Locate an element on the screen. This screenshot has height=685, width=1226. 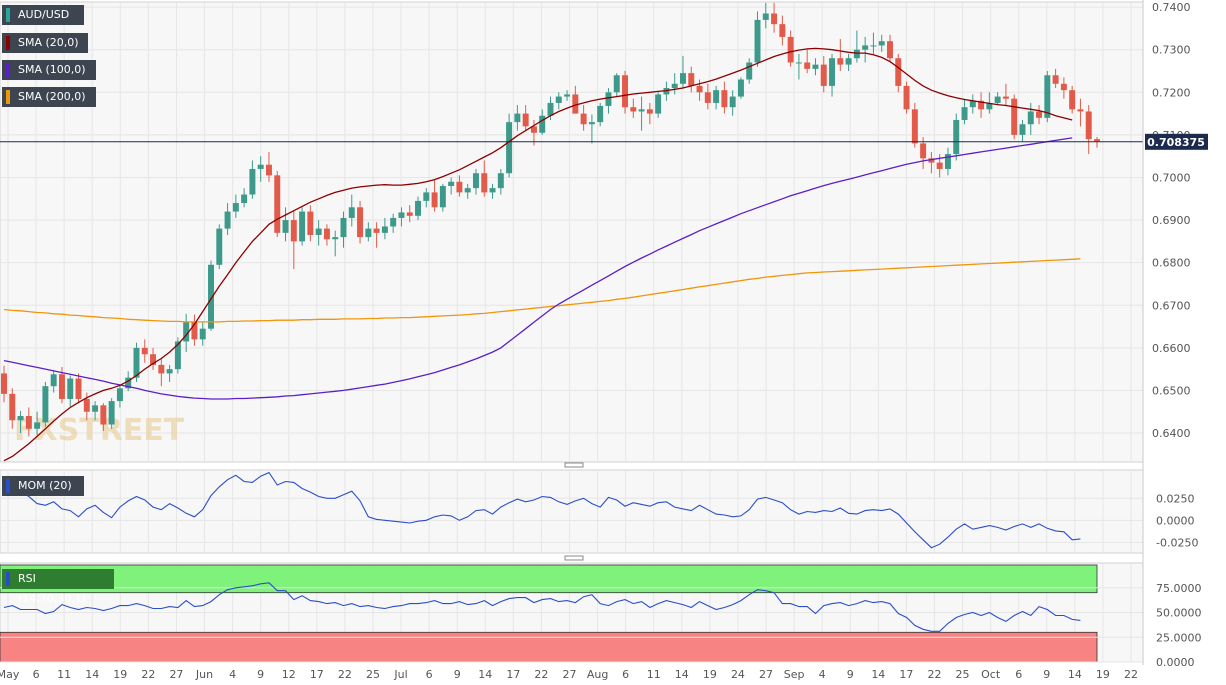
x-tick-label: 25 is located at coordinates (373, 674).